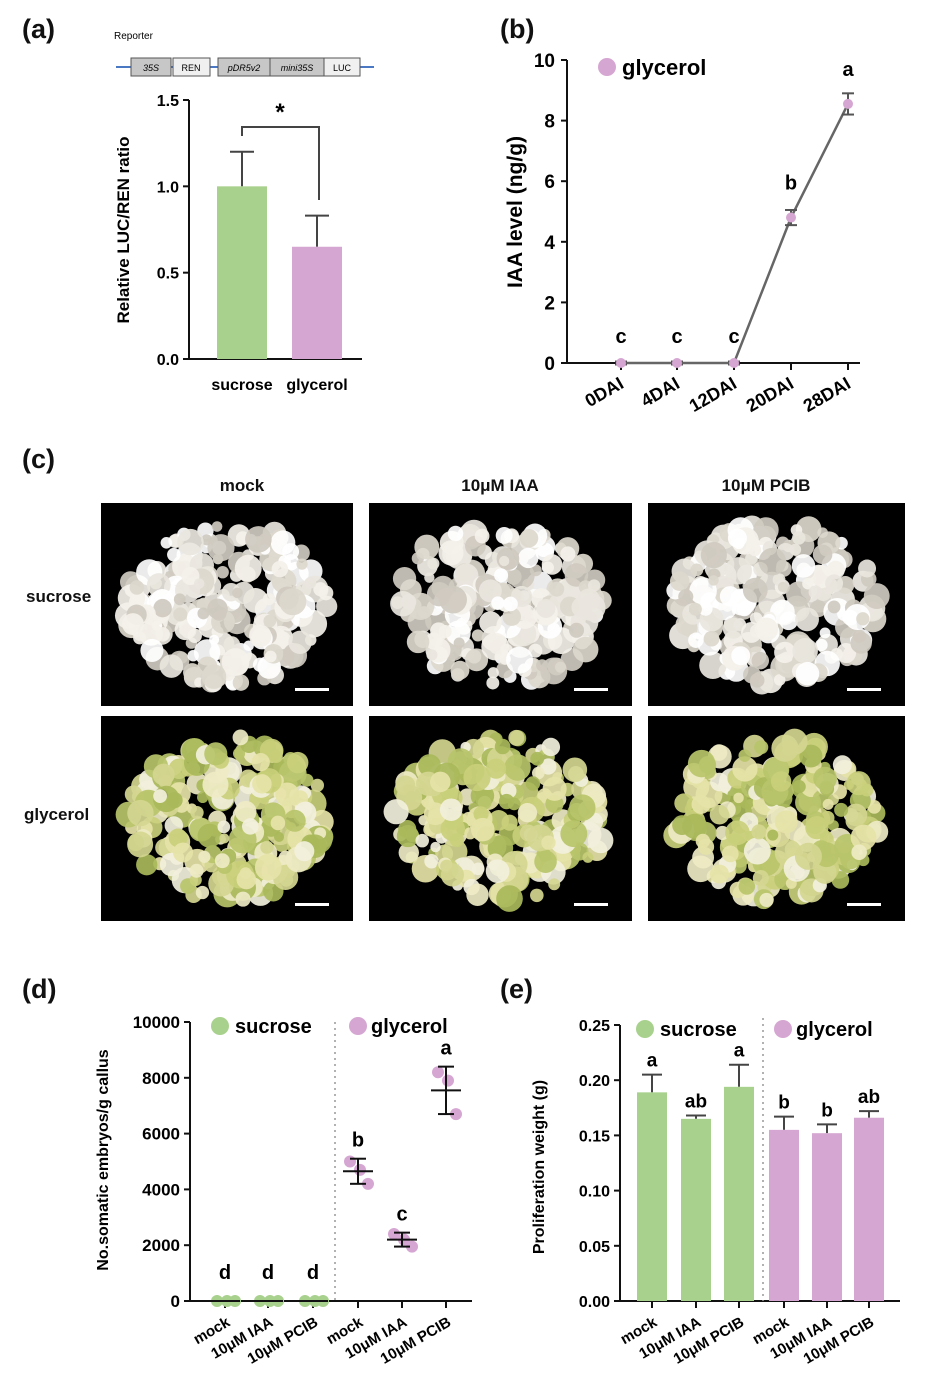 The height and width of the screenshot is (1392, 940). Describe the element at coordinates (500, 485) in the screenshot. I see `column-label-iaa: 10μM IAA` at that location.